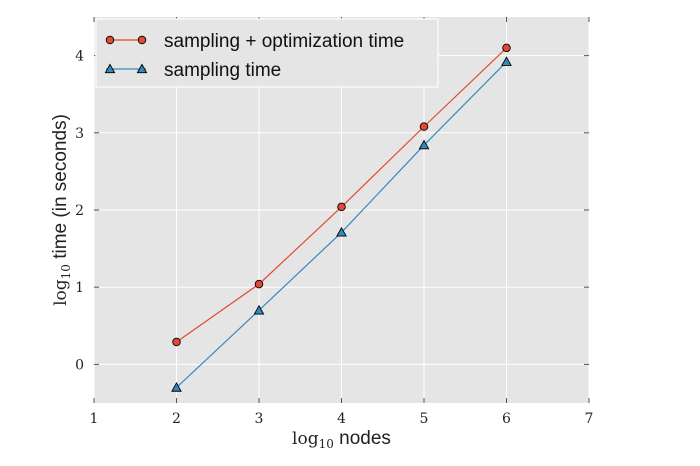  What do you see at coordinates (589, 419) in the screenshot?
I see `x-tick-label: 7` at bounding box center [589, 419].